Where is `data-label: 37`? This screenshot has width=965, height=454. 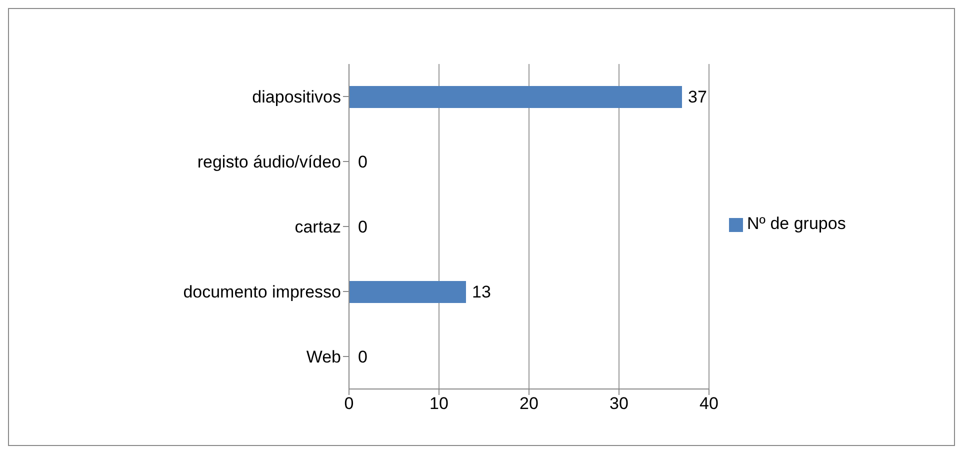
data-label: 37 is located at coordinates (697, 97).